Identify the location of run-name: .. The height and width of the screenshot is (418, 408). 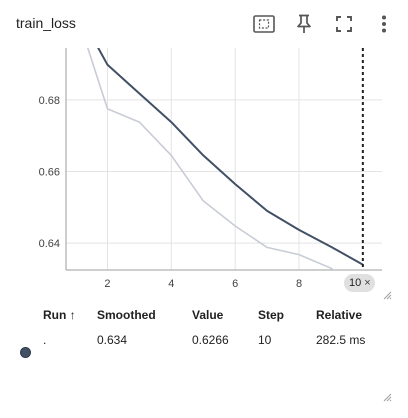
(45, 340).